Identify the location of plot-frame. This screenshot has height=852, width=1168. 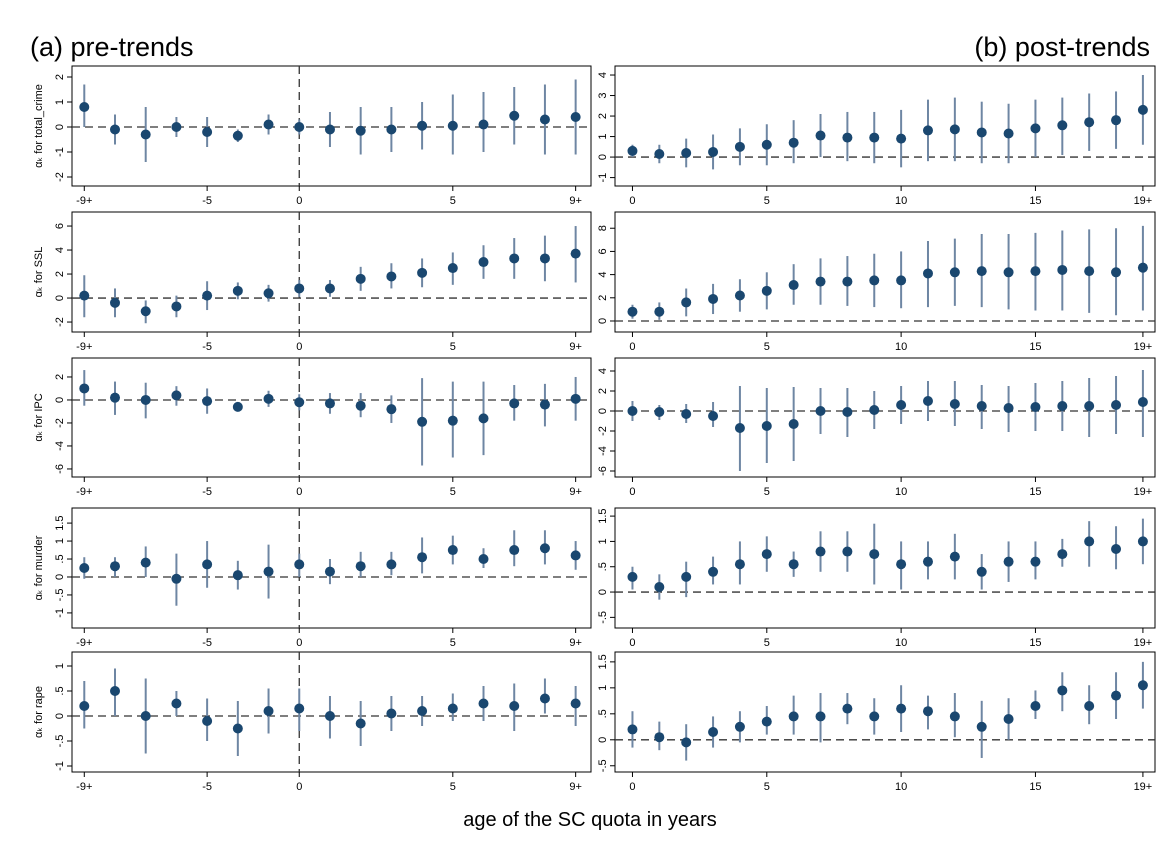
(885, 712).